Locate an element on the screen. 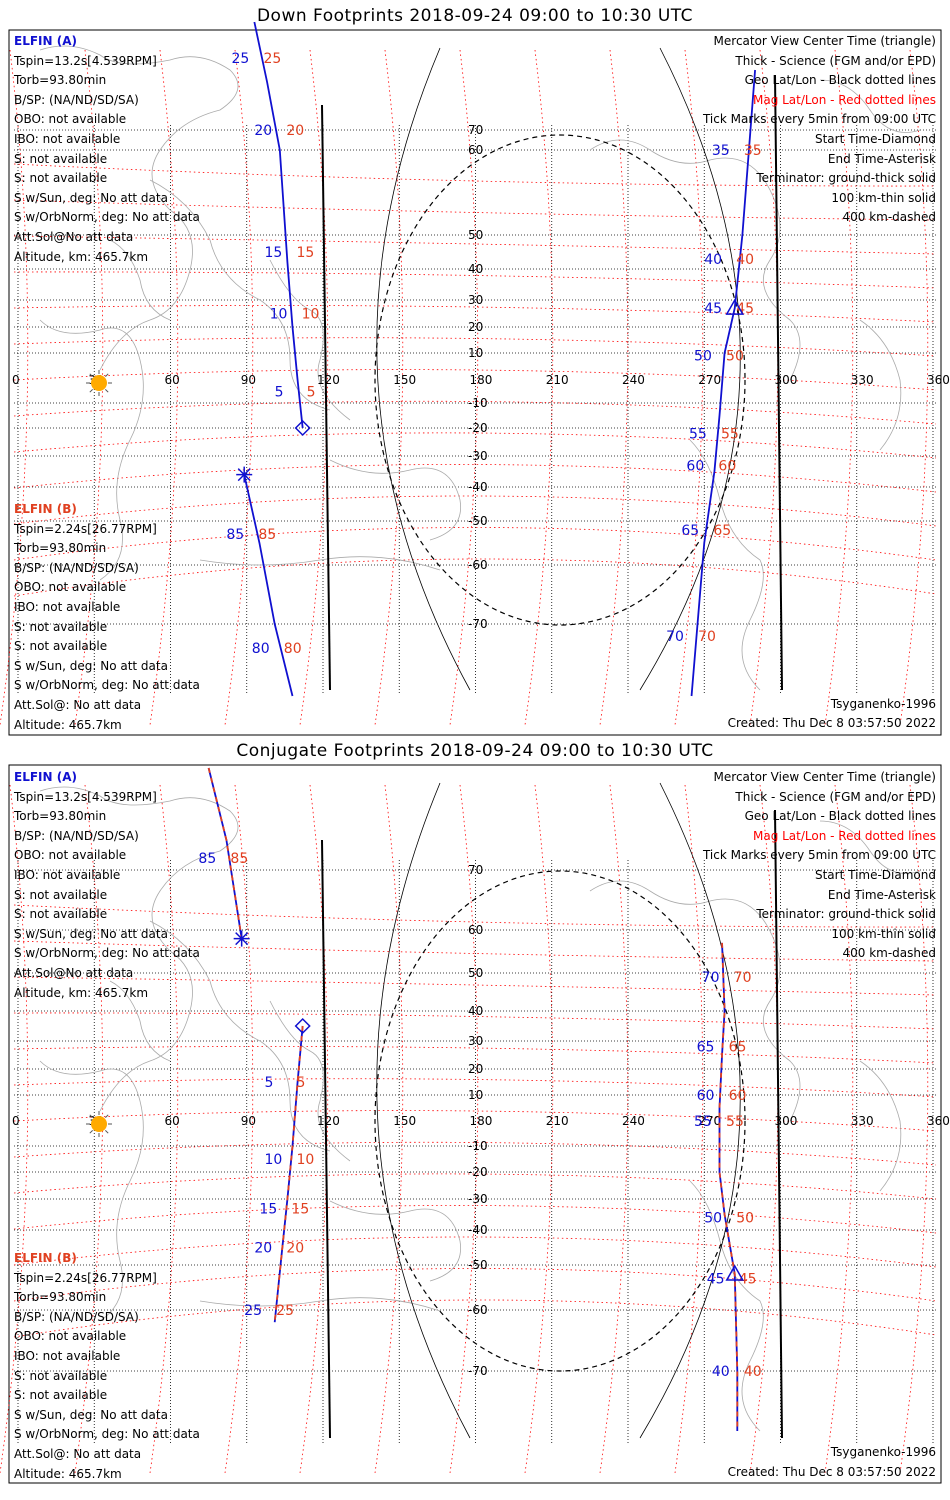  track-tick-label-a: 25 is located at coordinates (240, 59).